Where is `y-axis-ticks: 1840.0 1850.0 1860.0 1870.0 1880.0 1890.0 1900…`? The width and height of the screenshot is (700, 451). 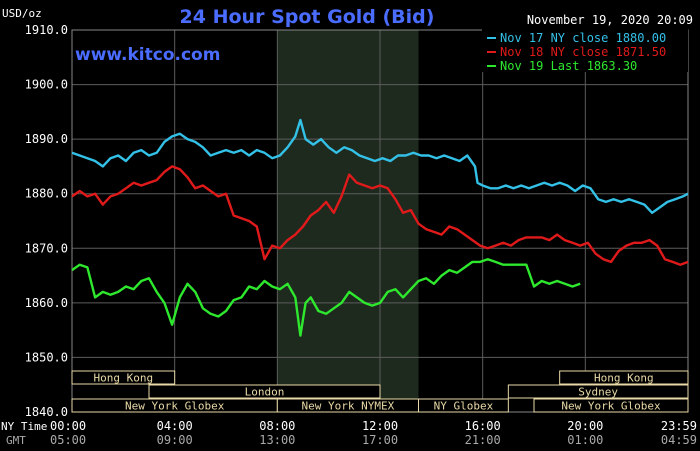
y-axis-ticks: 1840.0 1850.0 1860.0 1870.0 1880.0 1890.0 1900… is located at coordinates (46, 221).